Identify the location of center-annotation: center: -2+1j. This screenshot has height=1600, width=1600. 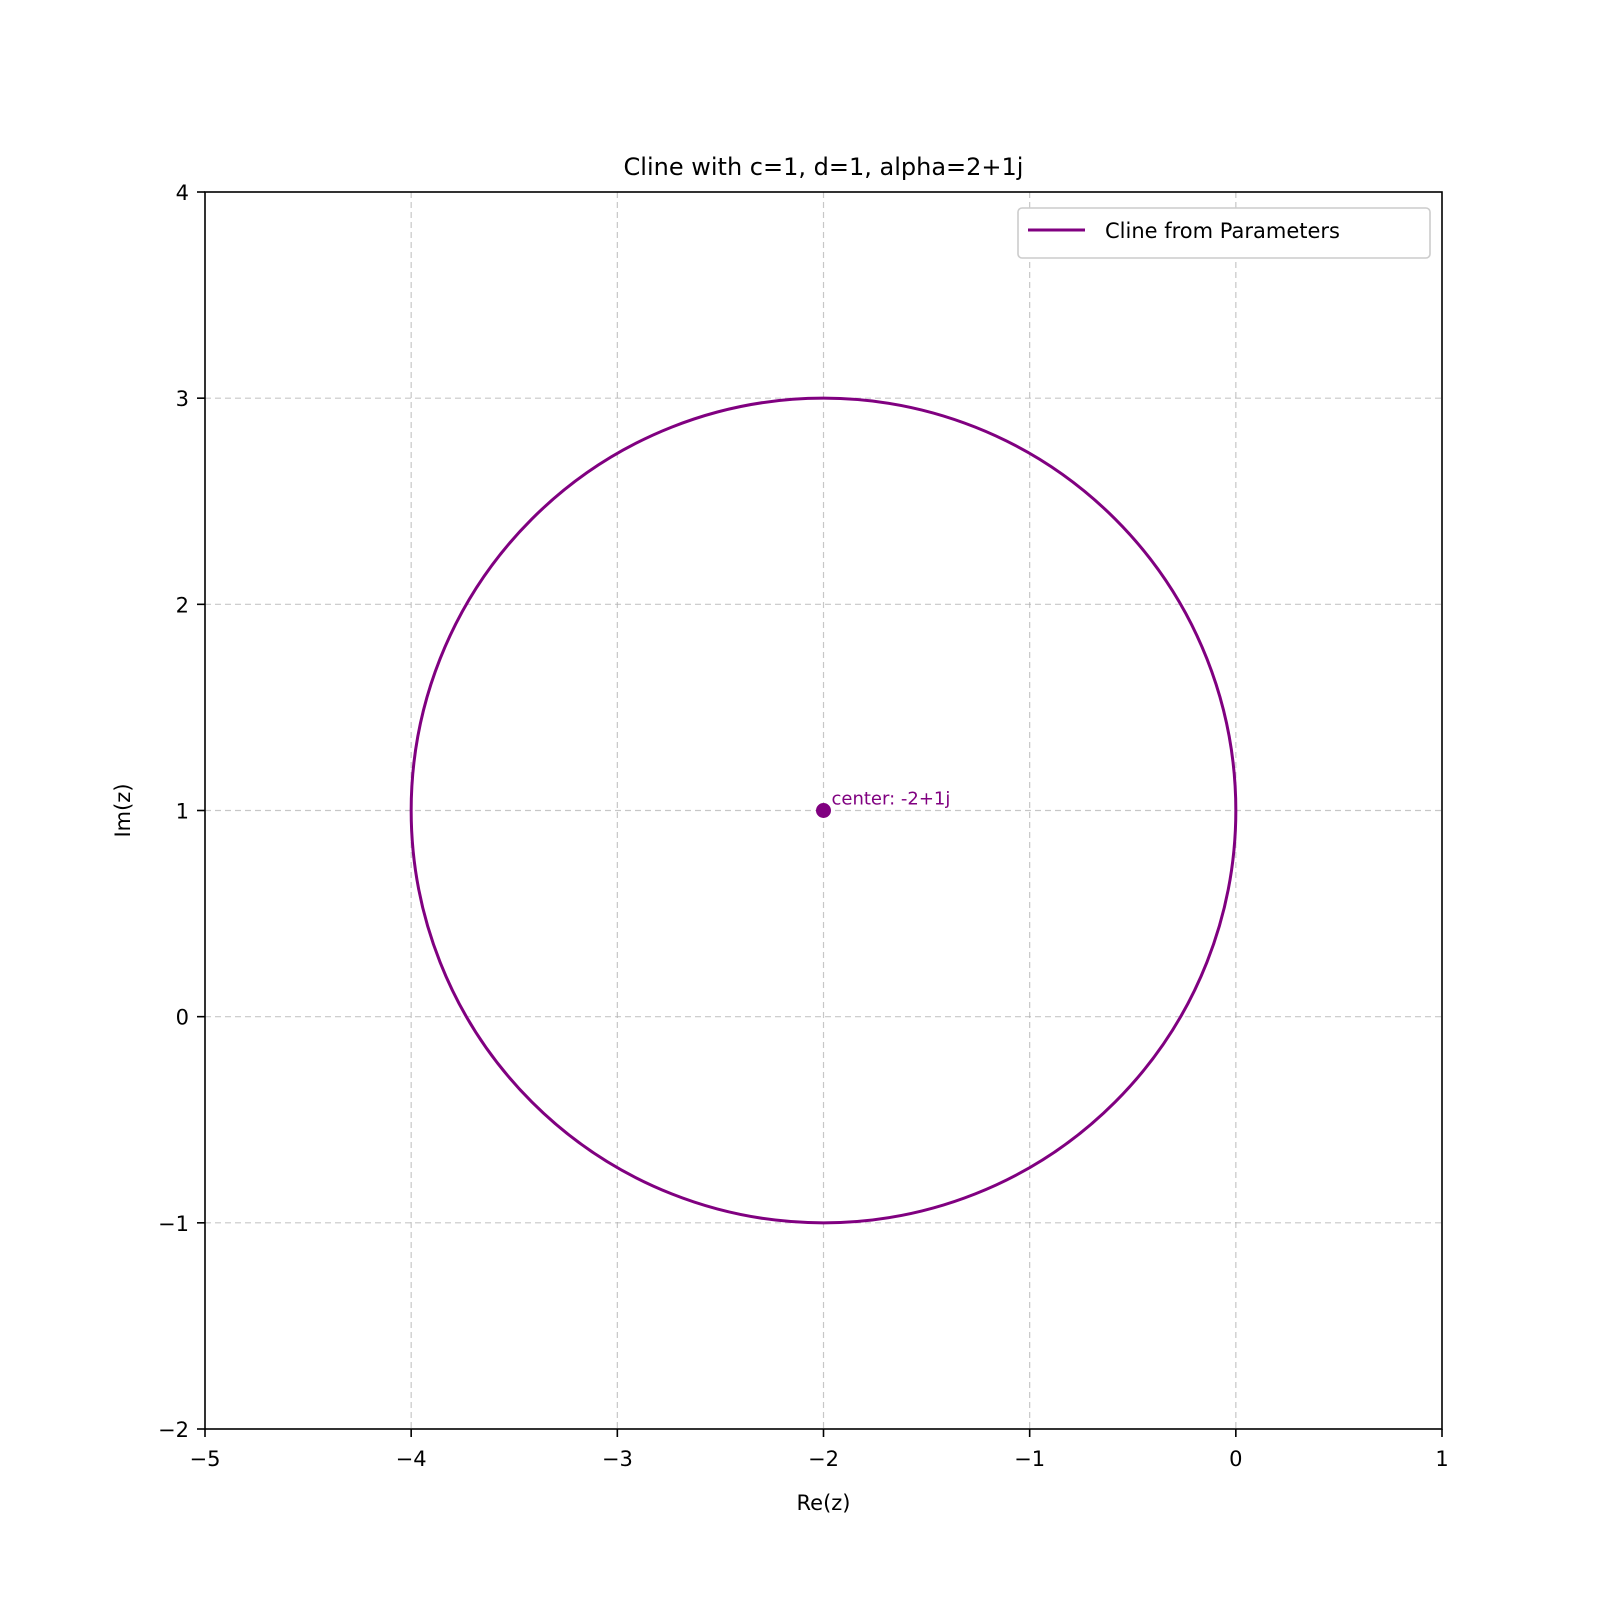
(891, 799).